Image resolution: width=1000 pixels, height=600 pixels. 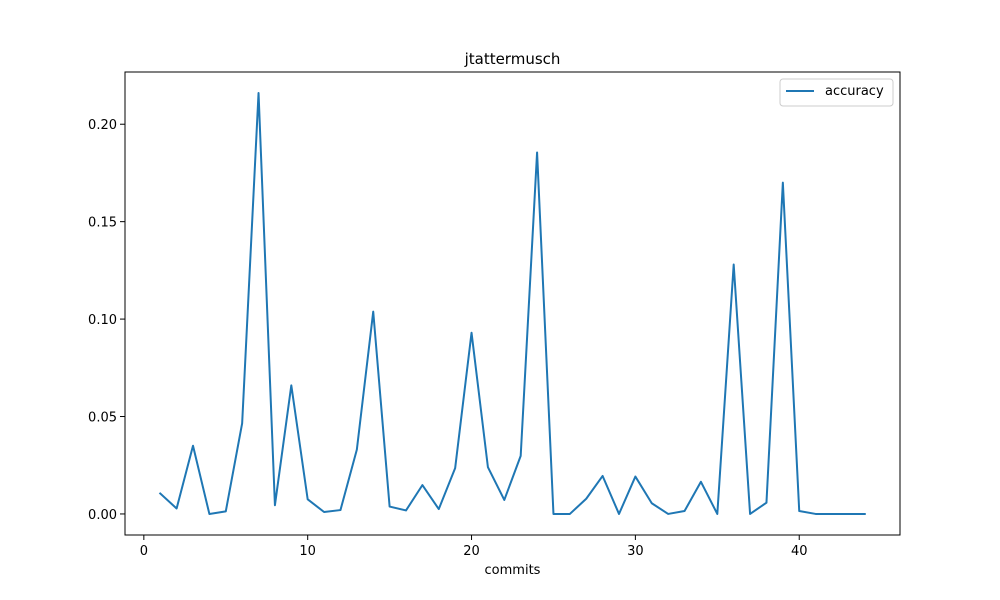 I want to click on x-axis-ticks: 0 10 20 30 40, so click(x=474, y=547).